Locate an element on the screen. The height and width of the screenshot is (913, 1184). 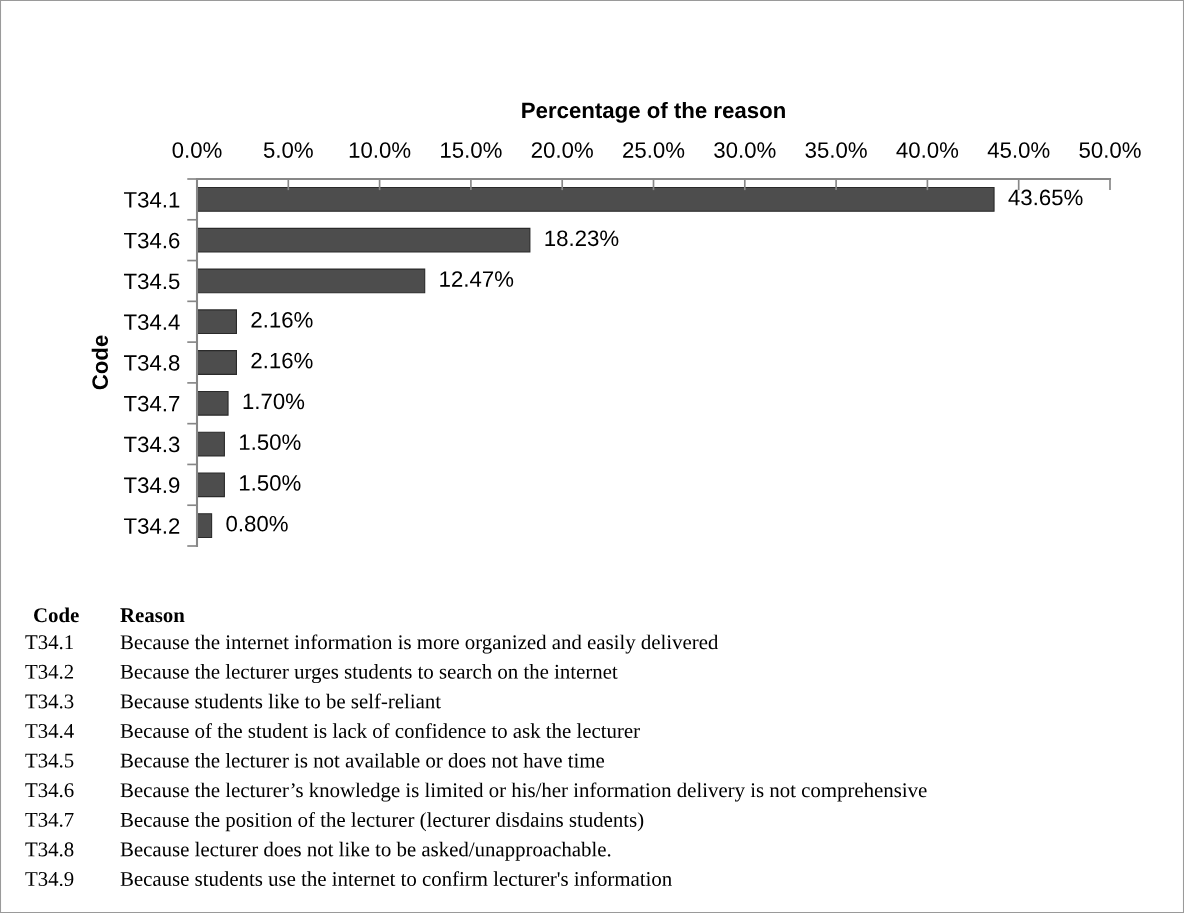
y-axis-title: Code is located at coordinates (100, 362).